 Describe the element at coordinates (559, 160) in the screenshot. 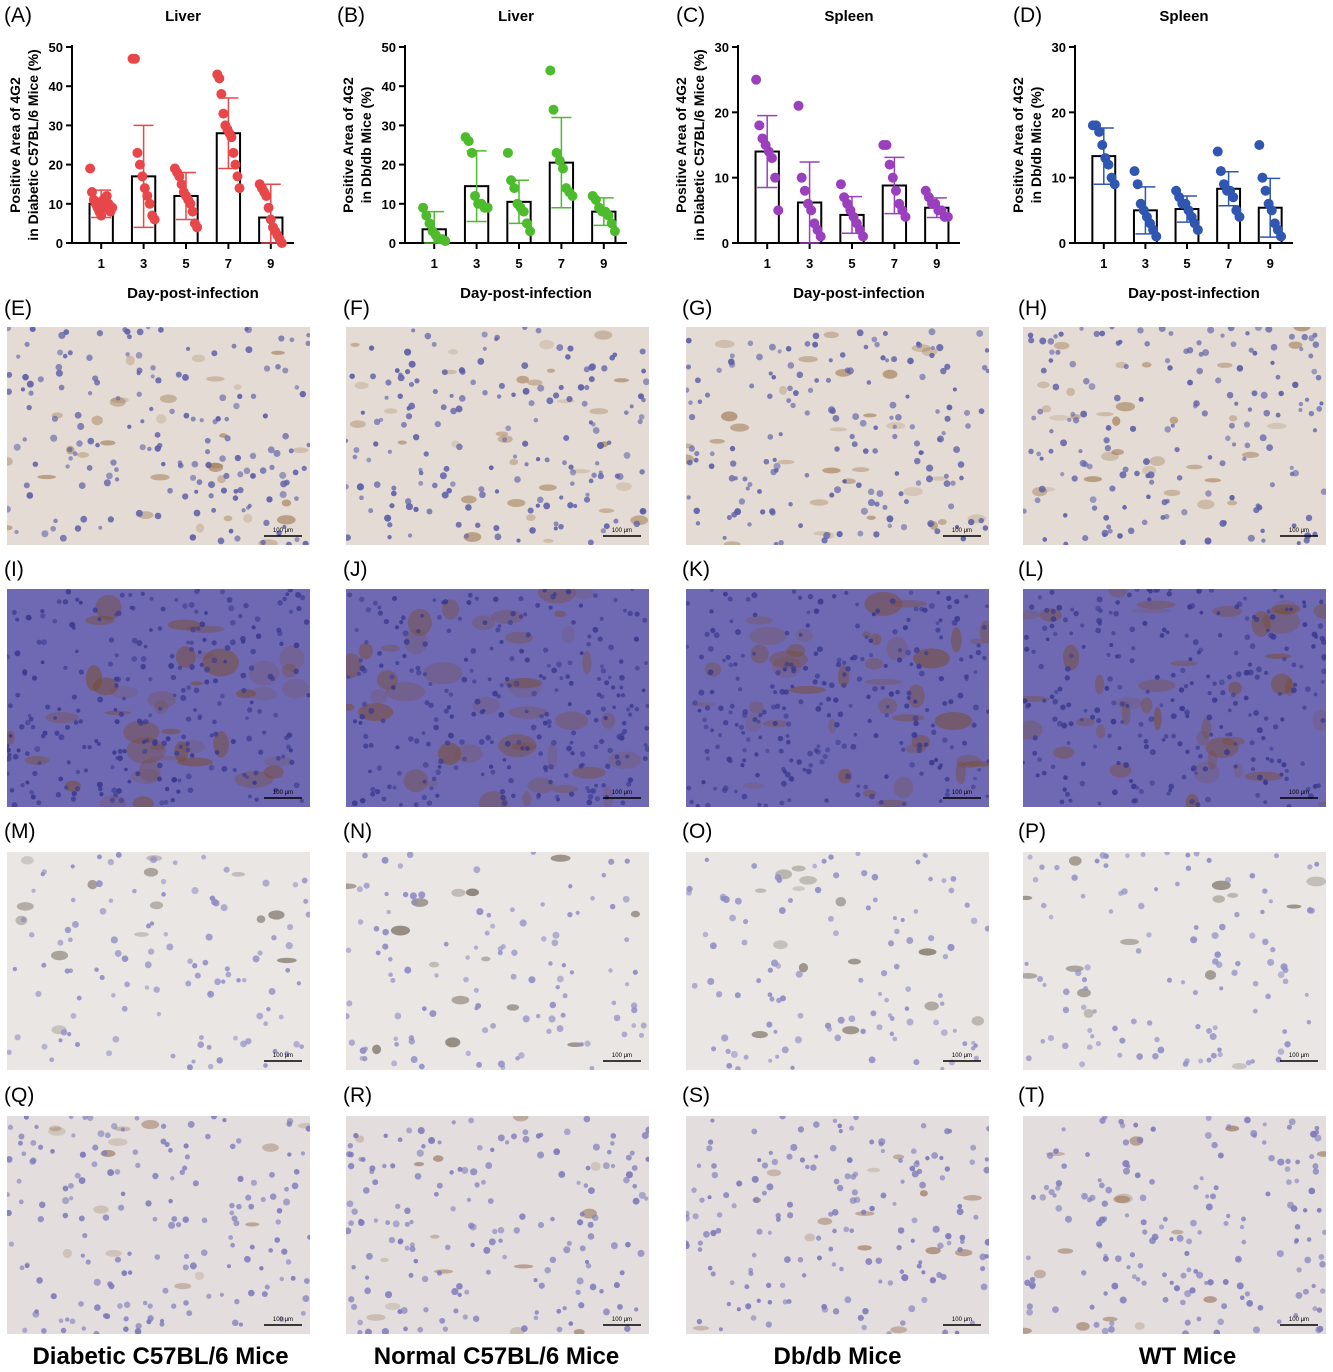

I see `data-point` at that location.